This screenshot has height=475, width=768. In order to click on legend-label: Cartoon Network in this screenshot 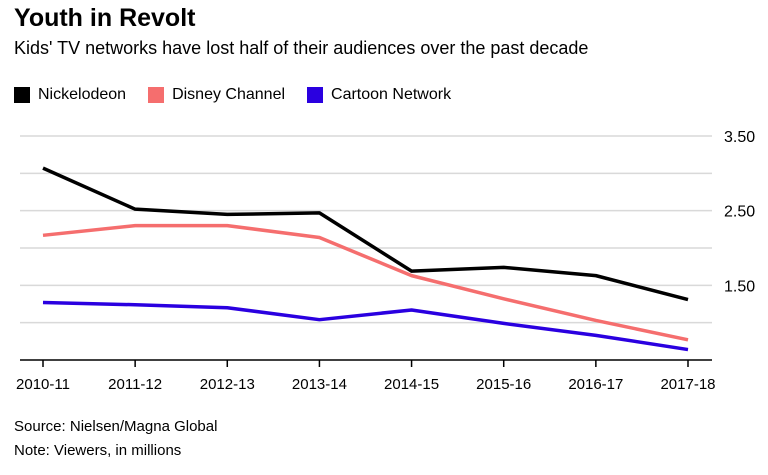, I will do `click(391, 94)`.